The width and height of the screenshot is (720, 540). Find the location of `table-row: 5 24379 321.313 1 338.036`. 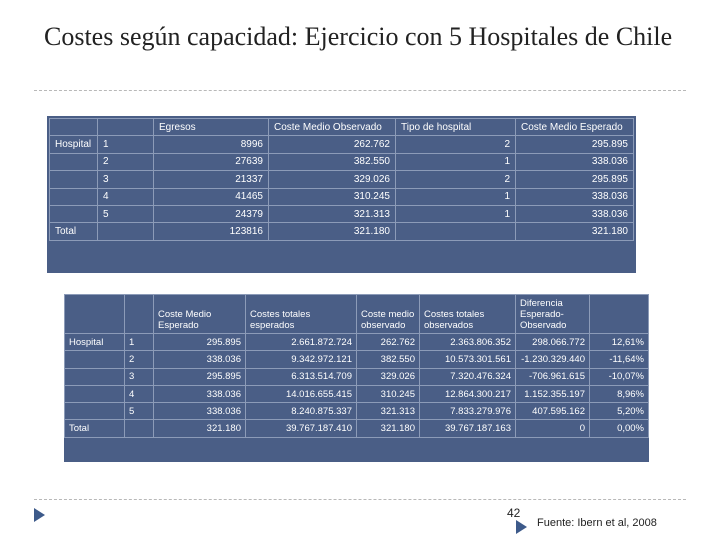

table-row: 5 24379 321.313 1 338.036 is located at coordinates (341, 214).